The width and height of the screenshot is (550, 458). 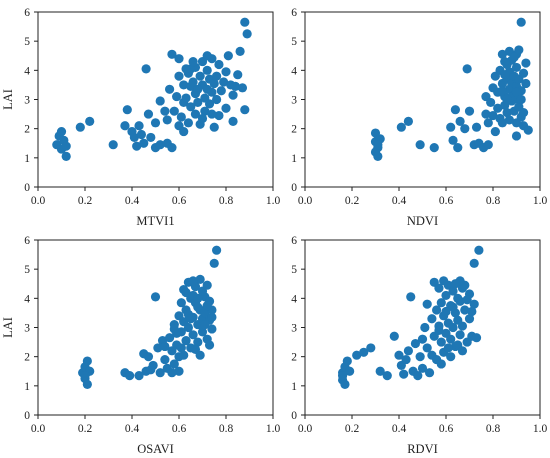 I want to click on x-axis-title: MTVI1, so click(x=155, y=221).